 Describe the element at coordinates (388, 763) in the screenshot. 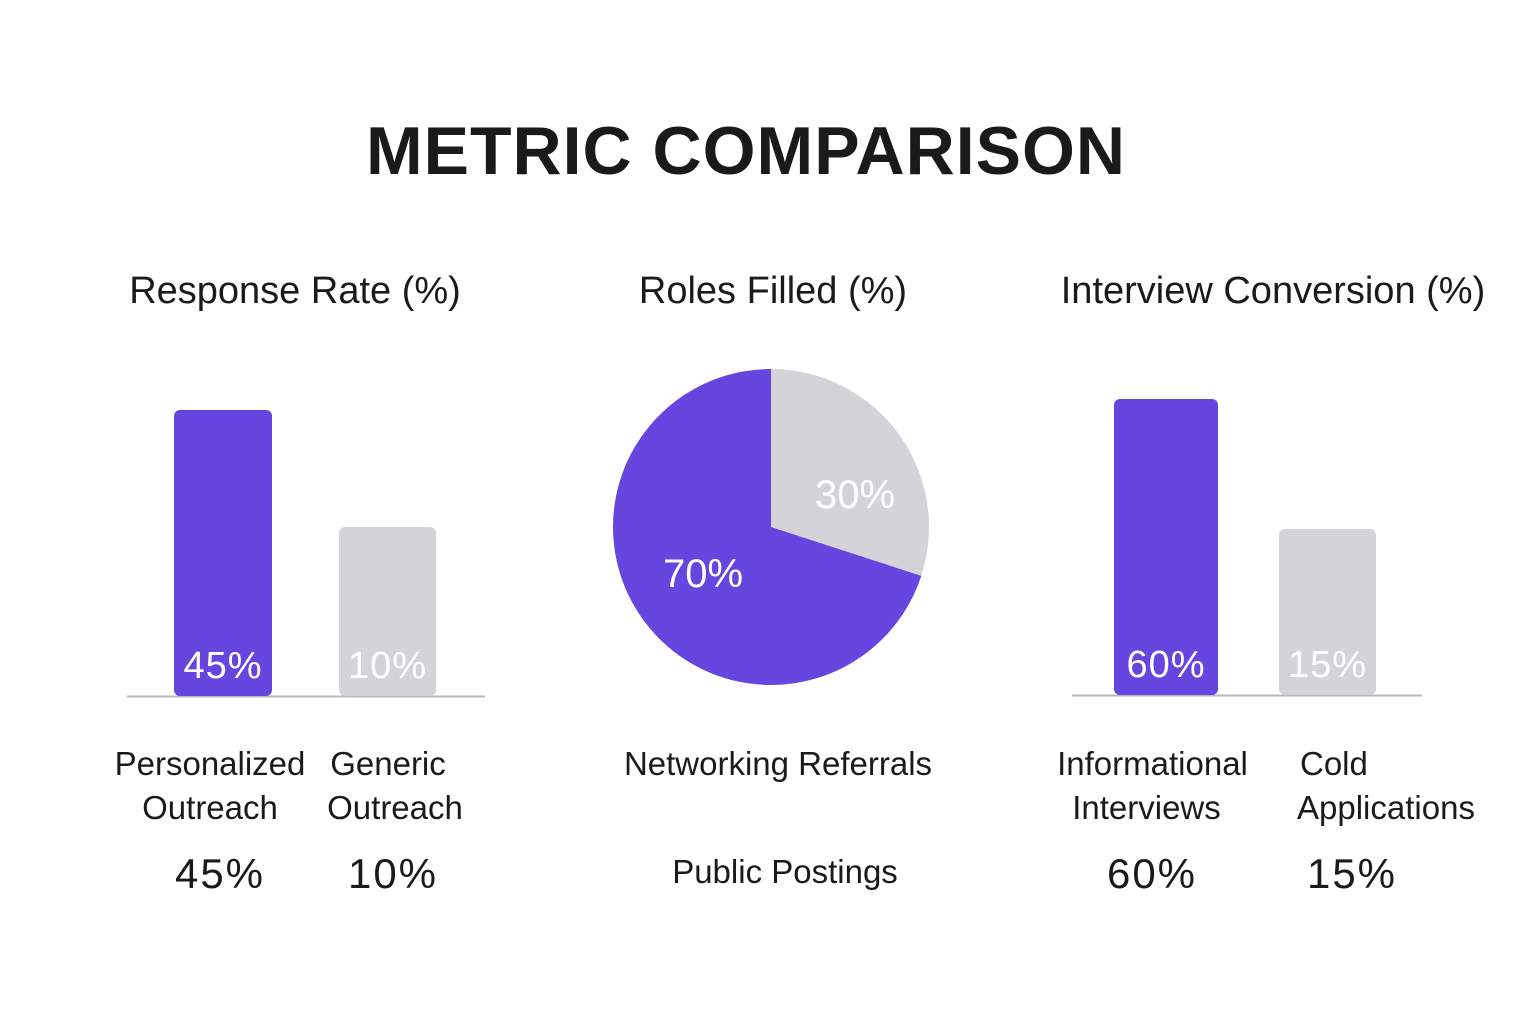

I see `category-label-line: Generic` at that location.